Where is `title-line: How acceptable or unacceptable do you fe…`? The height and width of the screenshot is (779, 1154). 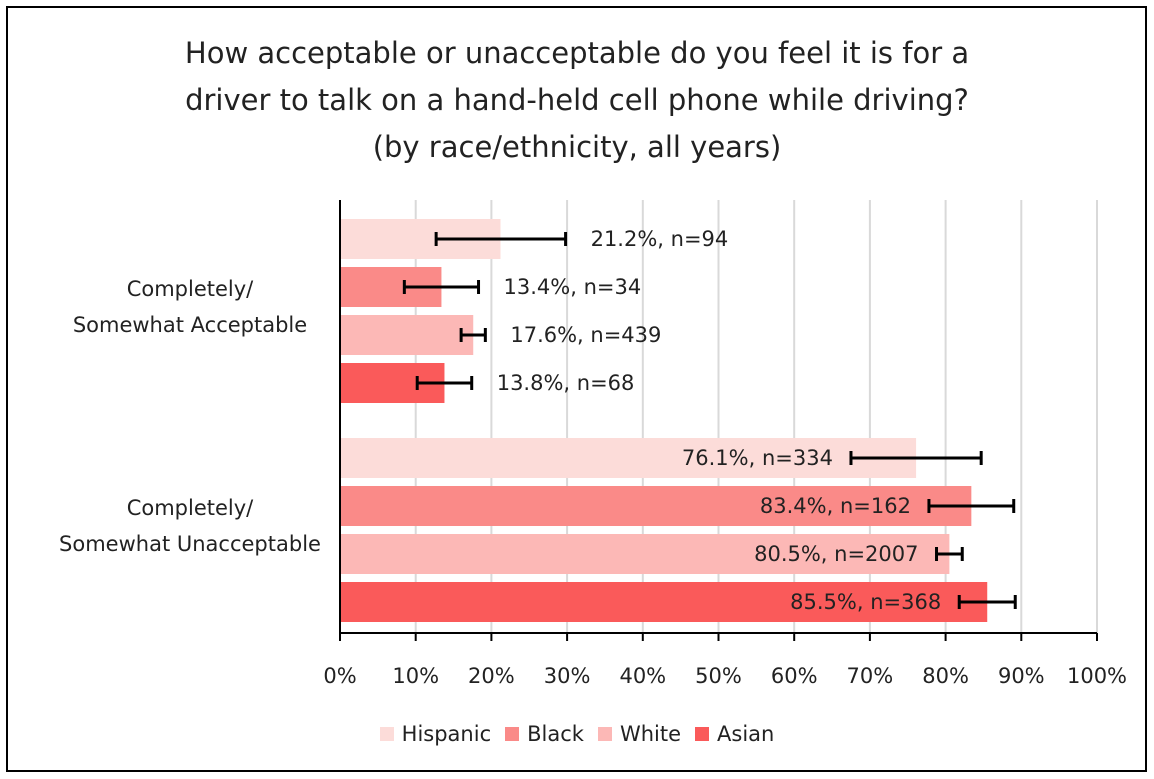 title-line: How acceptable or unacceptable do you fe… is located at coordinates (577, 53).